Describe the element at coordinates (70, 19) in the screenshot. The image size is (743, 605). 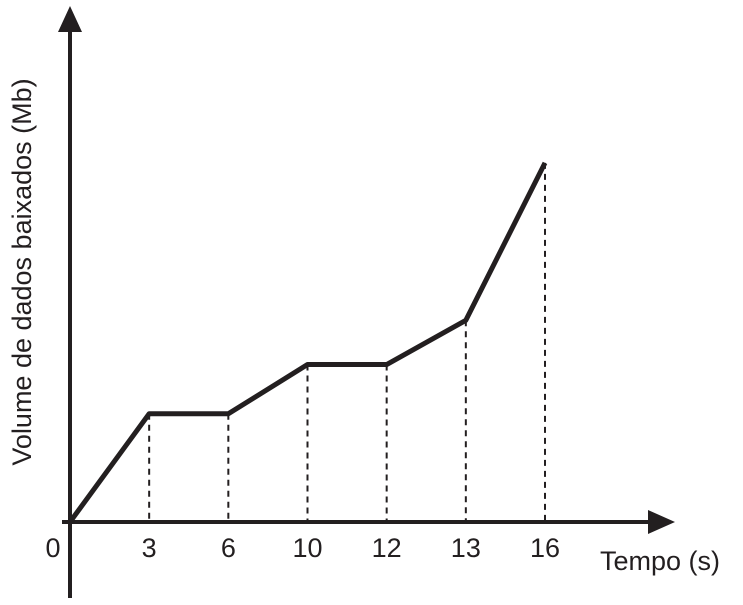
I see `y-axis-arrow` at that location.